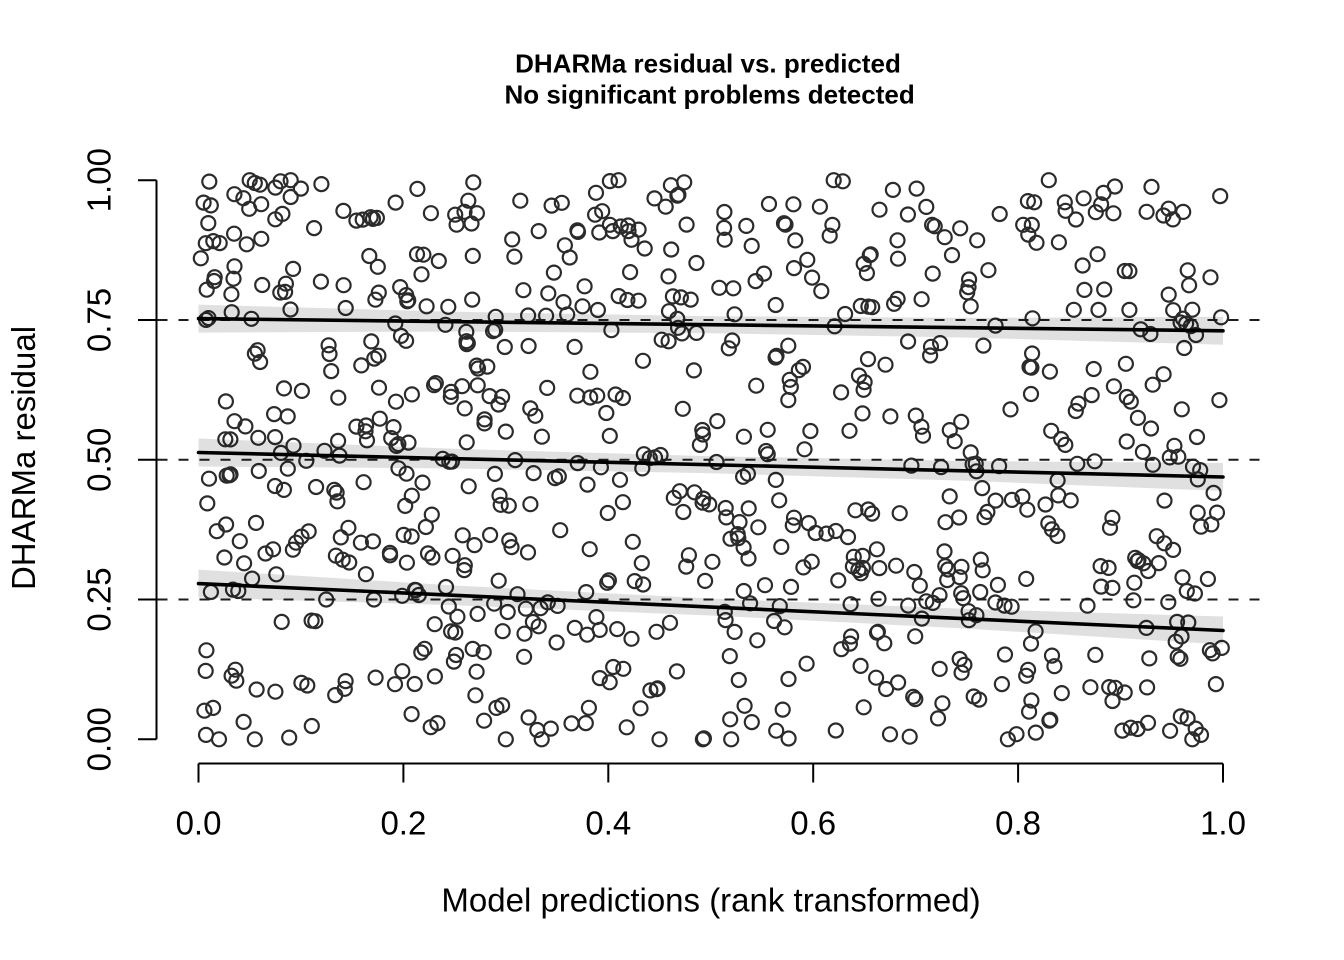 The image size is (1344, 960). Describe the element at coordinates (403, 822) in the screenshot. I see `svg-text: 0.2` at that location.